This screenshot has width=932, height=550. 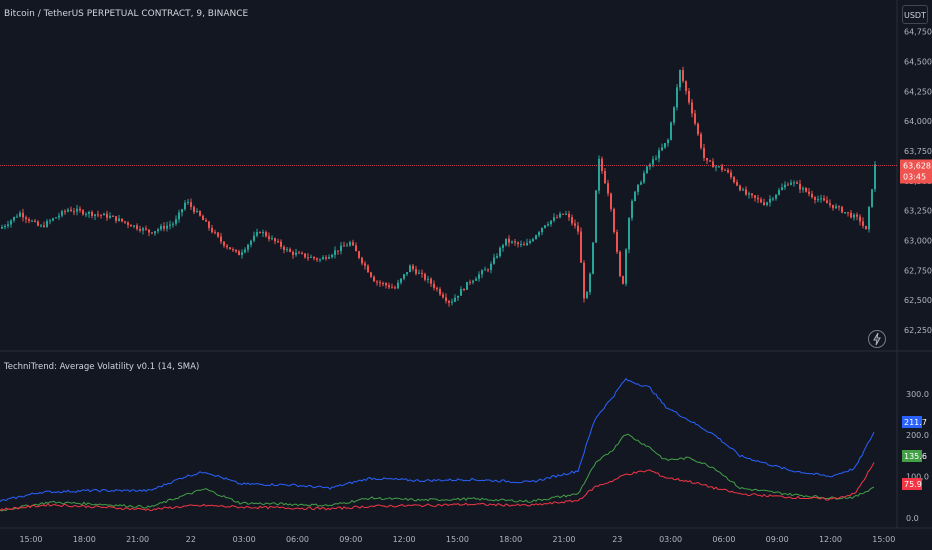 What do you see at coordinates (918, 151) in the screenshot?
I see `price-axis-tick: 63,750.0` at bounding box center [918, 151].